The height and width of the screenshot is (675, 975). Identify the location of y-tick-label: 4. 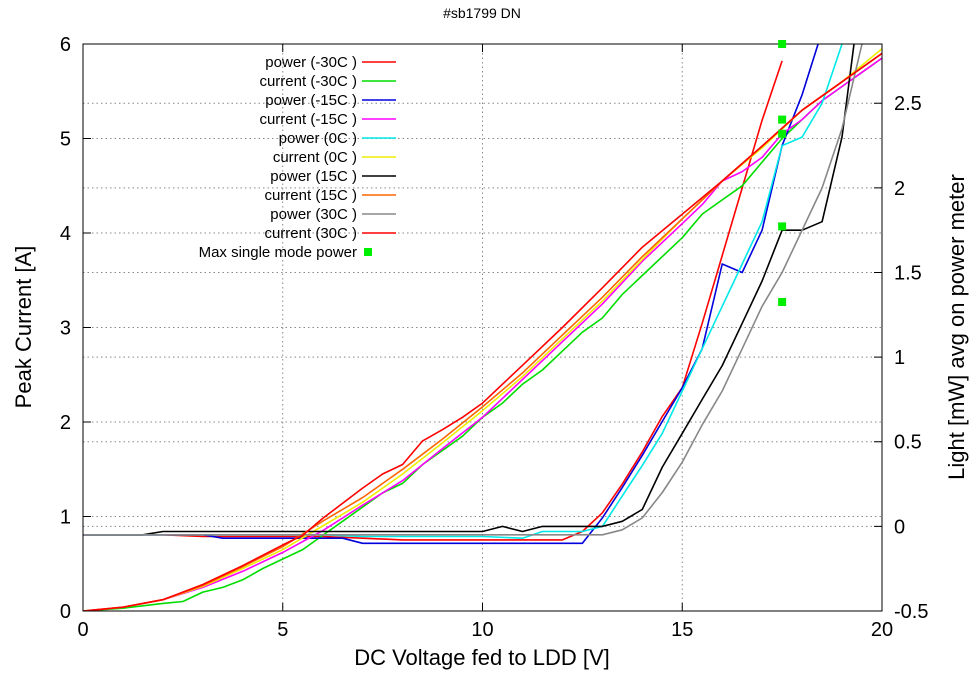
(65, 234).